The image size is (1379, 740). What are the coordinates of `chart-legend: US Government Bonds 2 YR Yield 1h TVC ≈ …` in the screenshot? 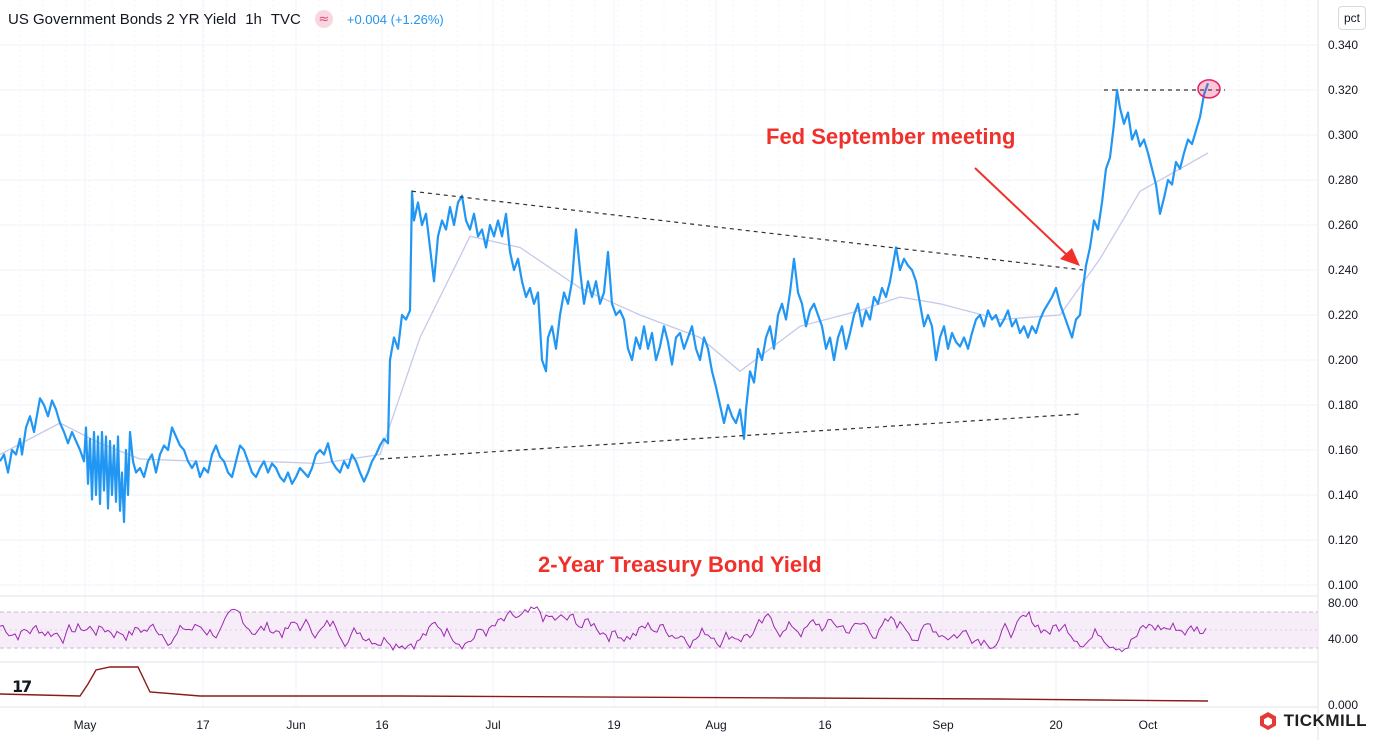 It's located at (226, 19).